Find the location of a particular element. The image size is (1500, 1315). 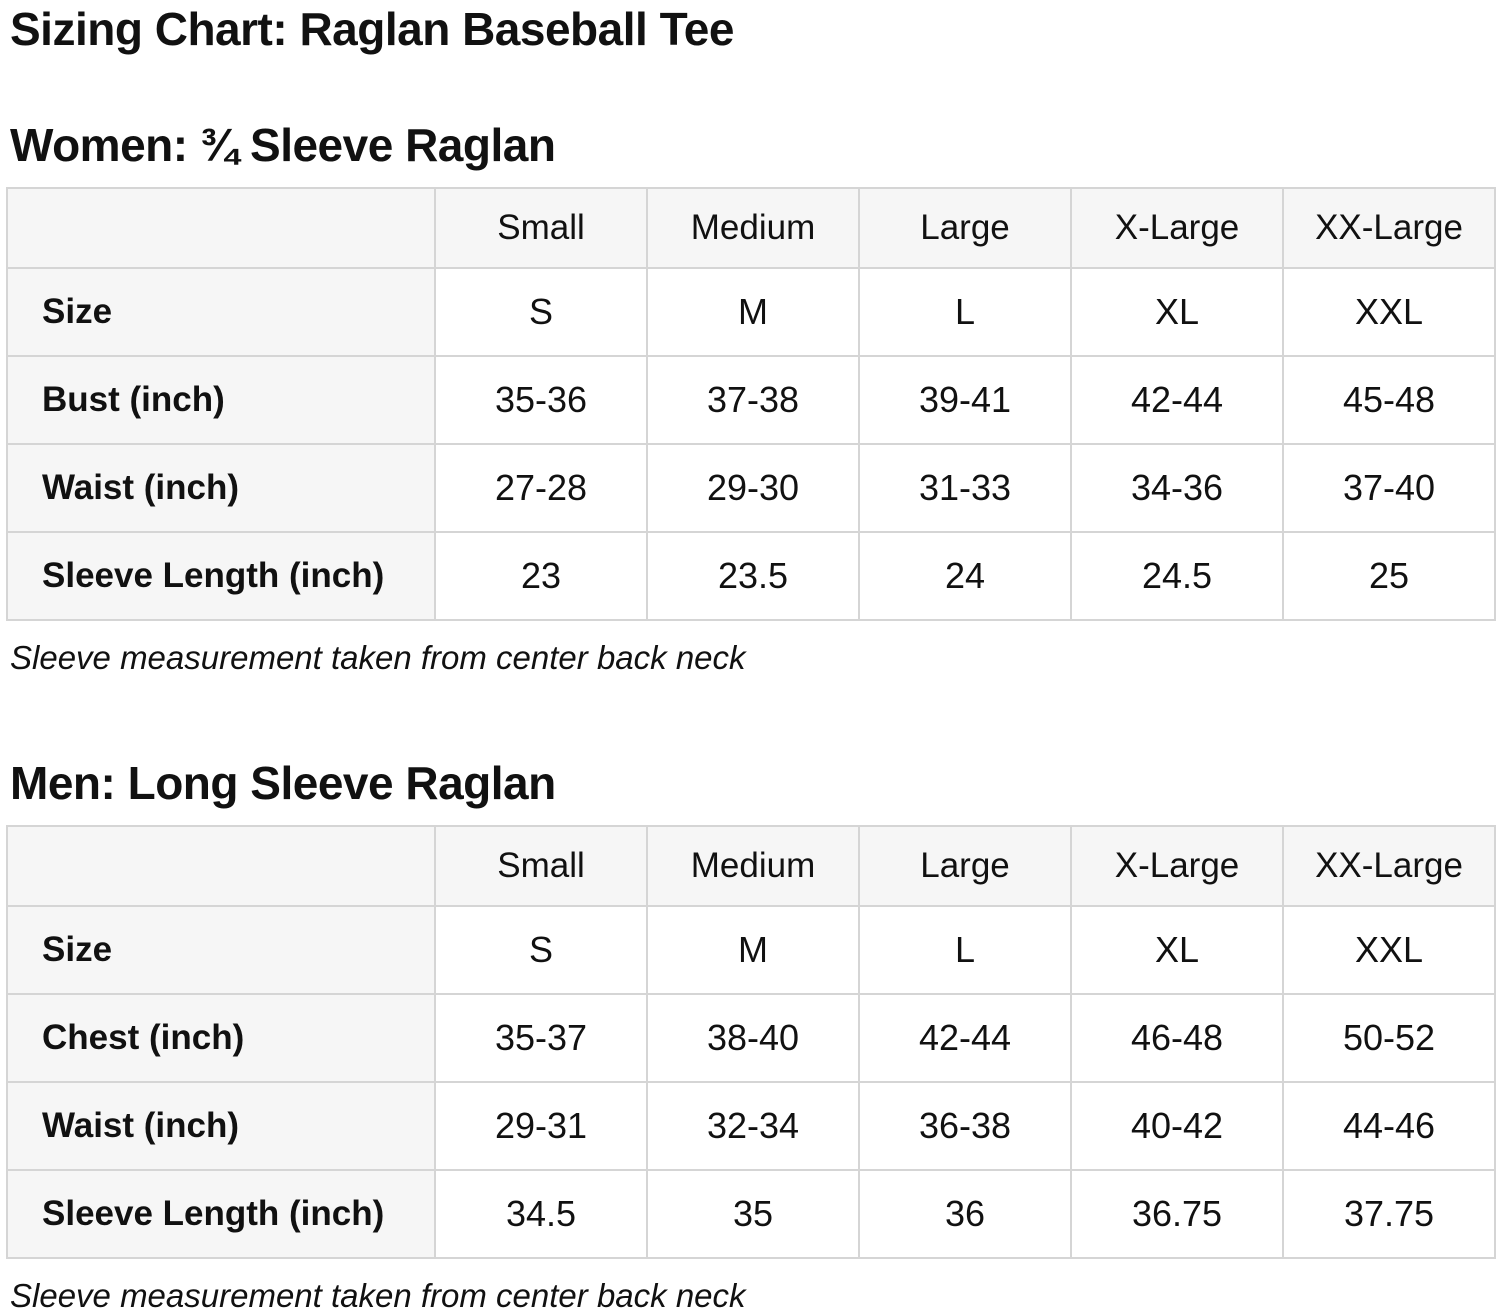

size-value-cell: 36 is located at coordinates (965, 1214).